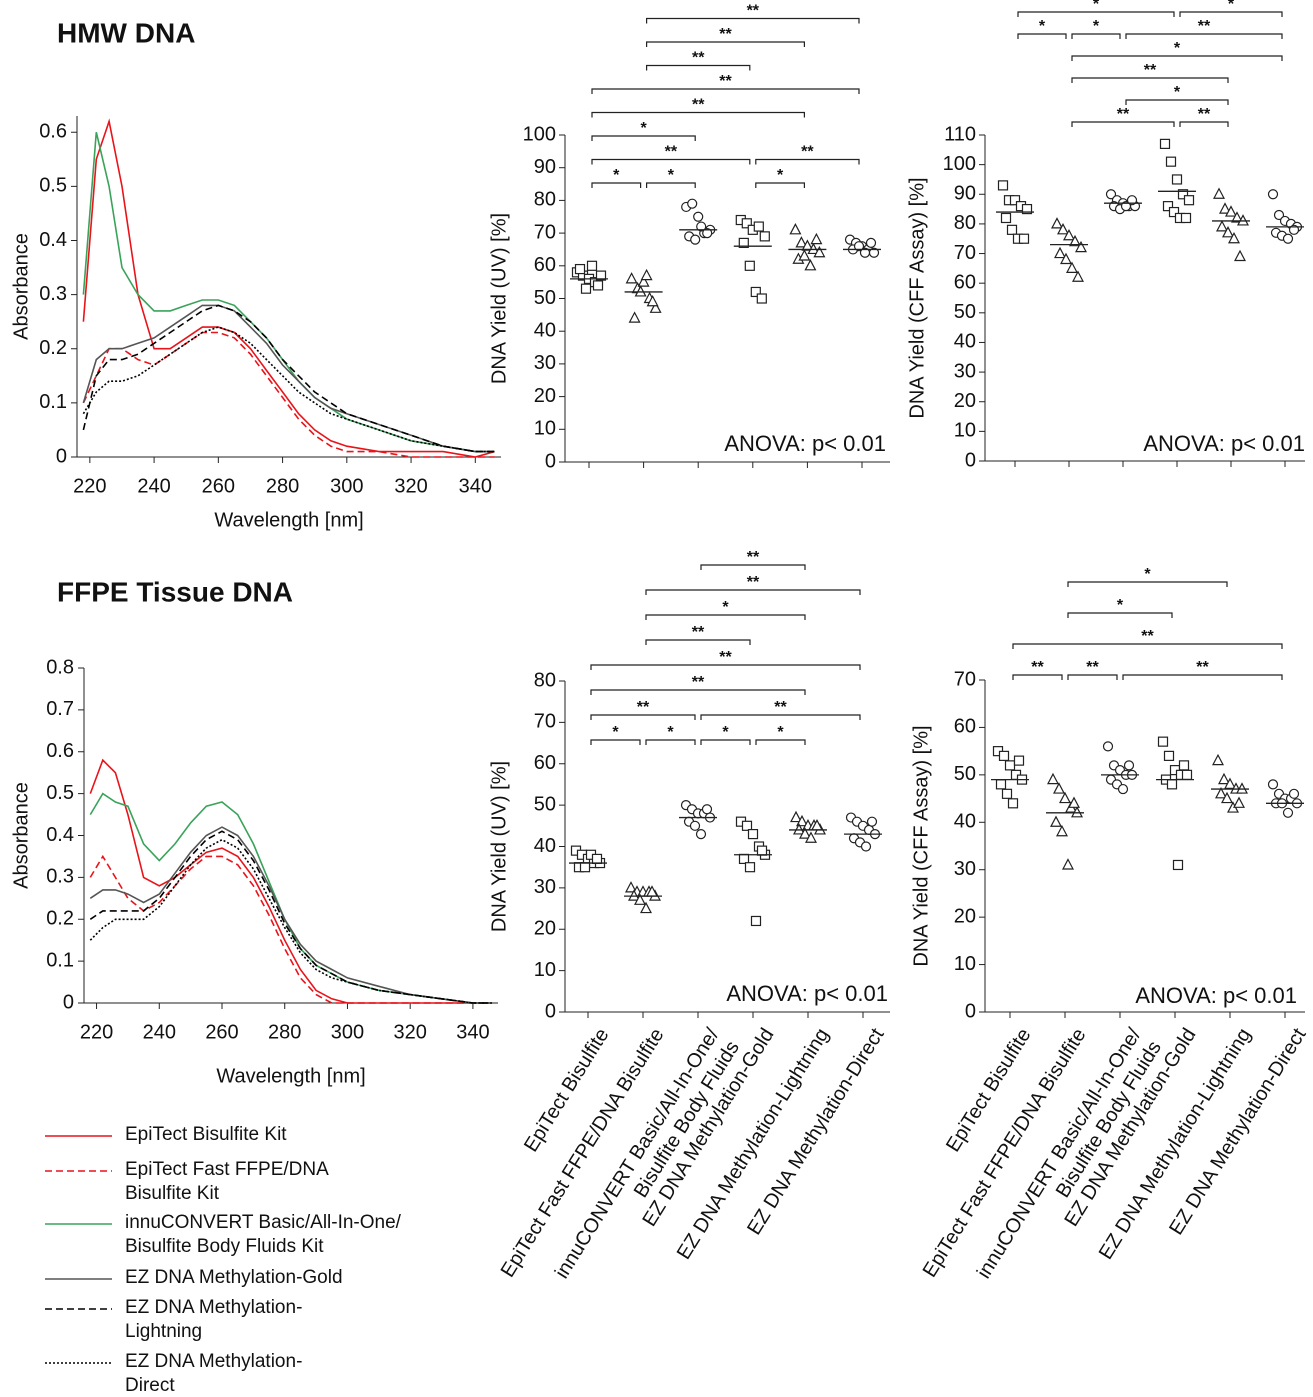 This screenshot has height=1397, width=1313. What do you see at coordinates (21, 835) in the screenshot?
I see `y-axis-label: Absorbance` at bounding box center [21, 835].